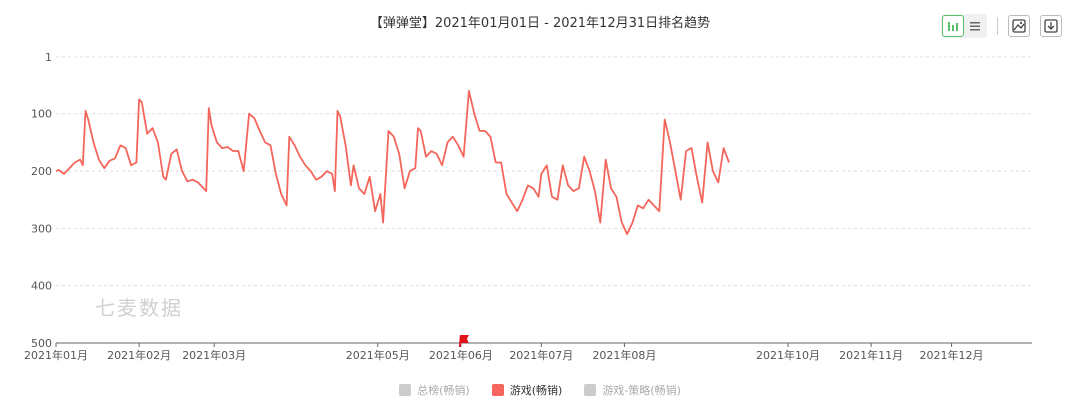 The image size is (1080, 417). What do you see at coordinates (56, 355) in the screenshot?
I see `x-tick-label: 2021年01月` at bounding box center [56, 355].